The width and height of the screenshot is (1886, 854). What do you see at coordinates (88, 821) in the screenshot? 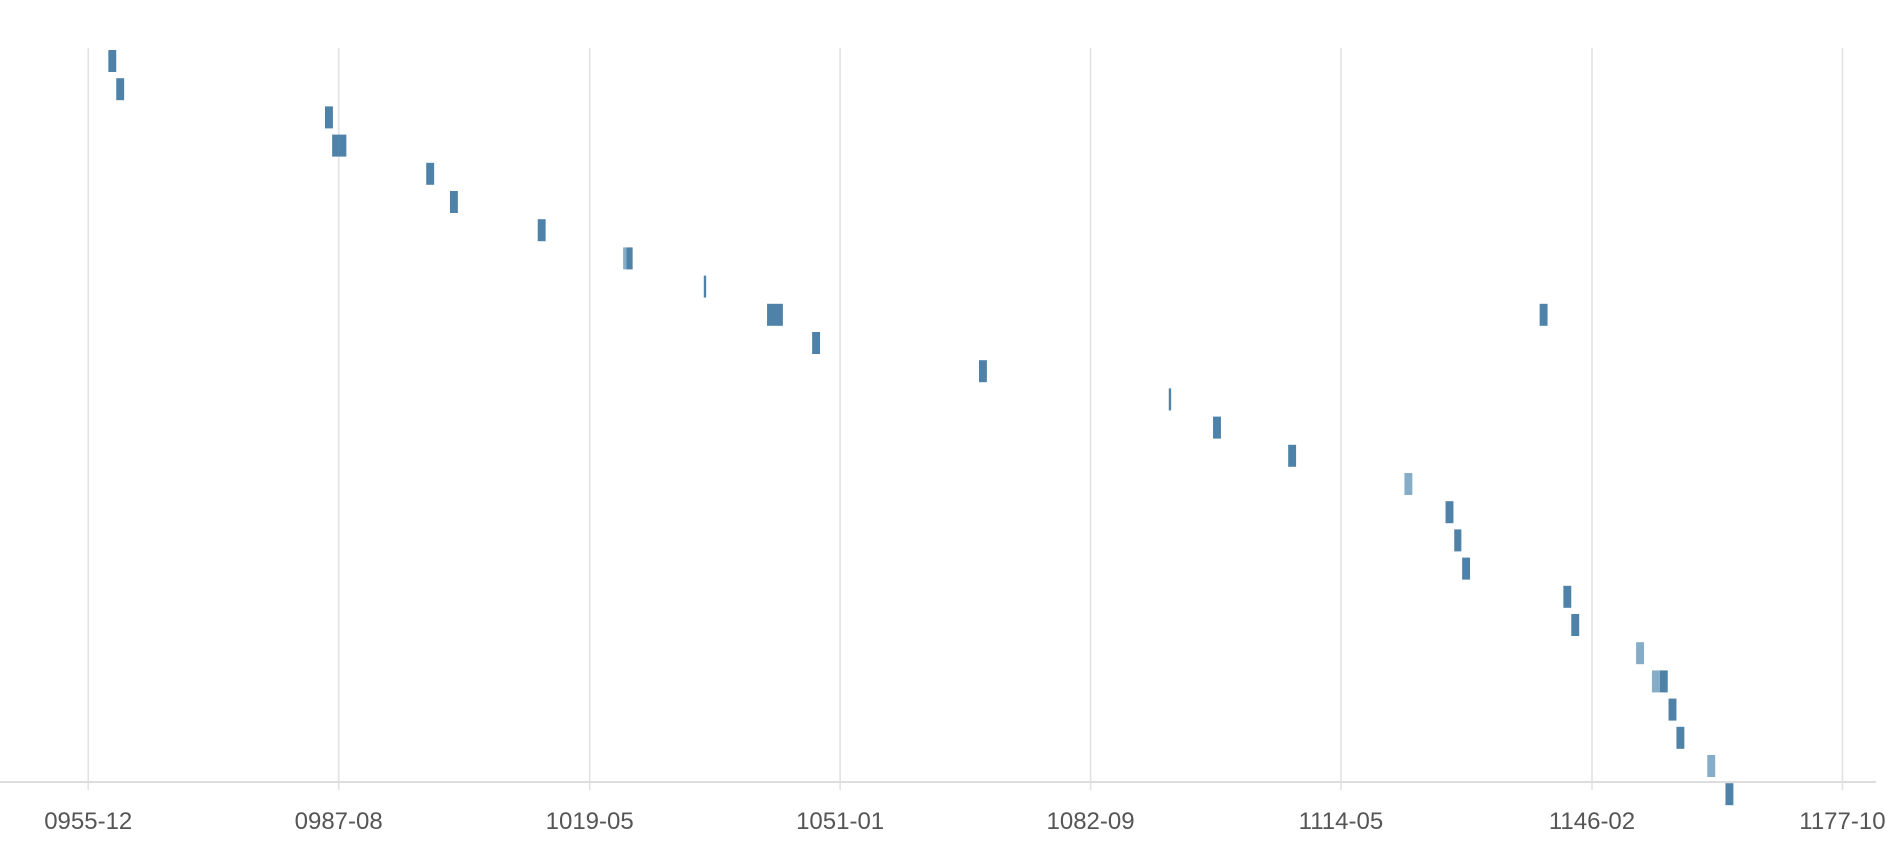
I see `x-tick-label: 0955-12` at bounding box center [88, 821].